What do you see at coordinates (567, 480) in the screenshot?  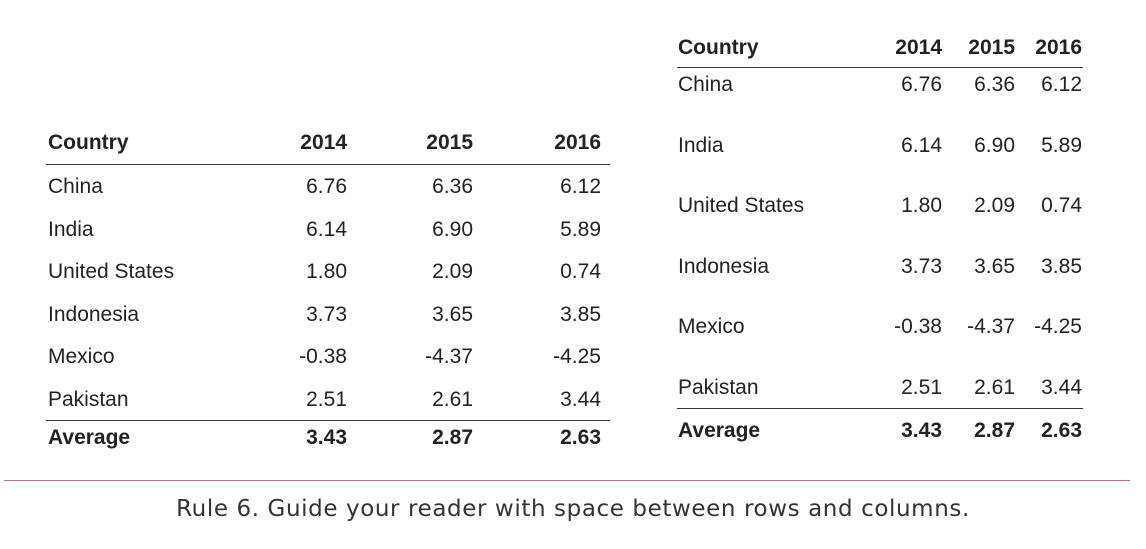 I see `caption-divider` at bounding box center [567, 480].